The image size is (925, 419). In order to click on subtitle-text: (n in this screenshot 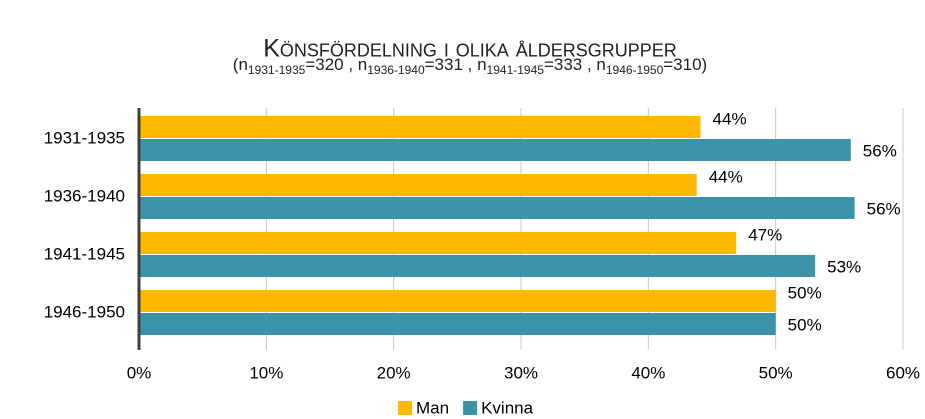, I will do `click(240, 64)`.